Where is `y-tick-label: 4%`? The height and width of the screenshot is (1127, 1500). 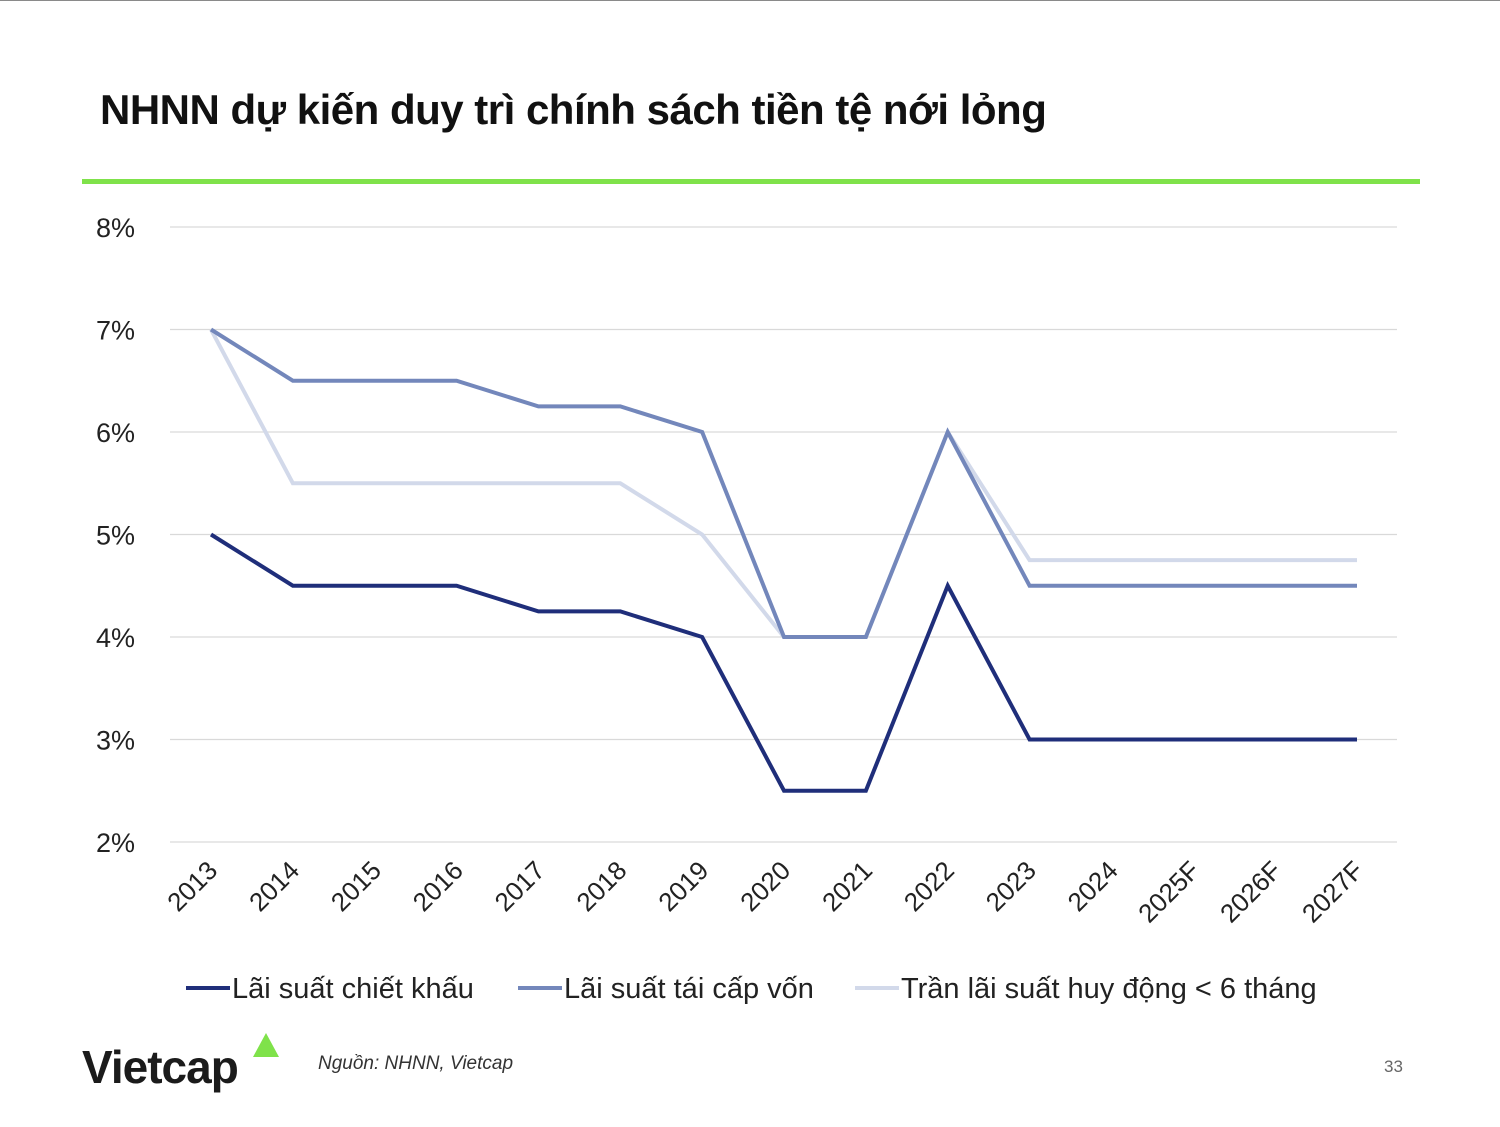
y-tick-label: 4% is located at coordinates (115, 638).